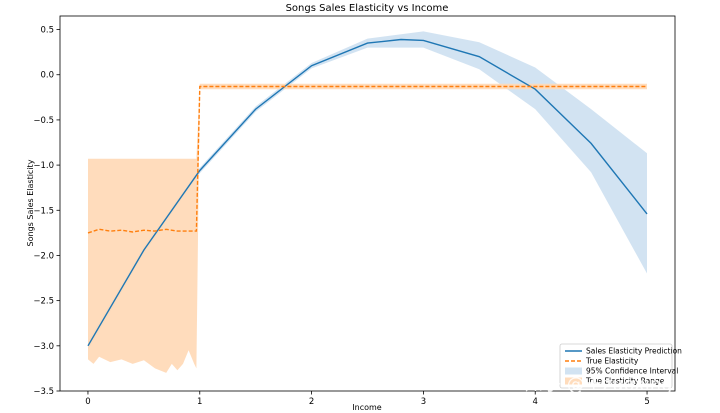 The height and width of the screenshot is (413, 720). Describe the element at coordinates (47, 76) in the screenshot. I see `y-tick-label: 0.0` at that location.